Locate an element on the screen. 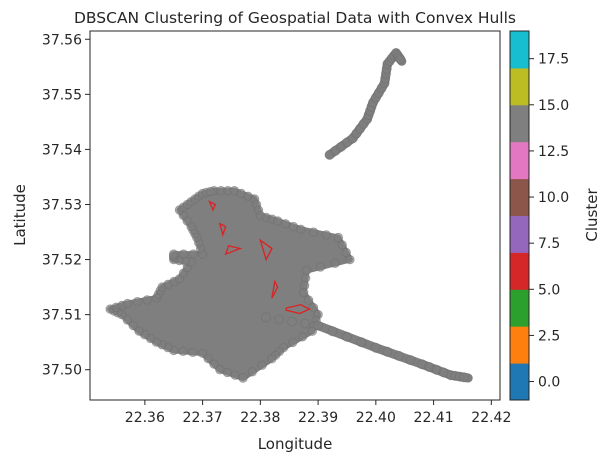 The height and width of the screenshot is (463, 610). y-tick-label: 37.54 is located at coordinates (62, 150).